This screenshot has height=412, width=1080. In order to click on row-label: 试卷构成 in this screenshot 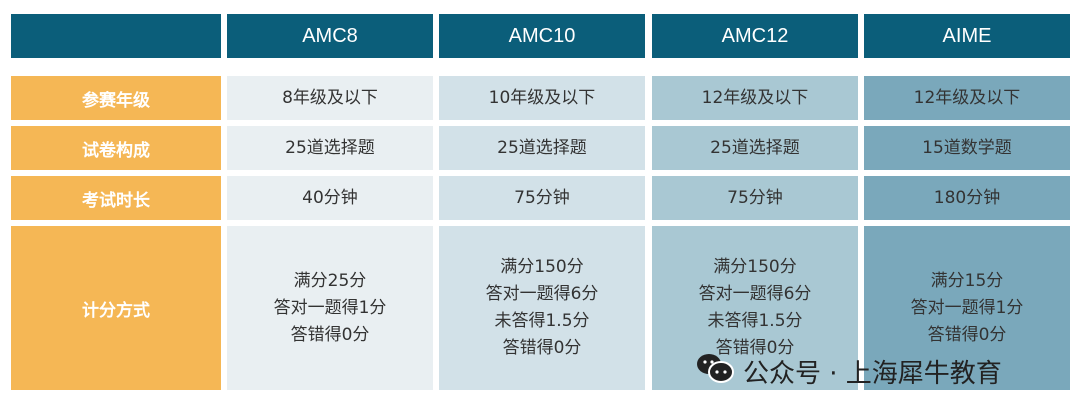, I will do `click(116, 148)`.